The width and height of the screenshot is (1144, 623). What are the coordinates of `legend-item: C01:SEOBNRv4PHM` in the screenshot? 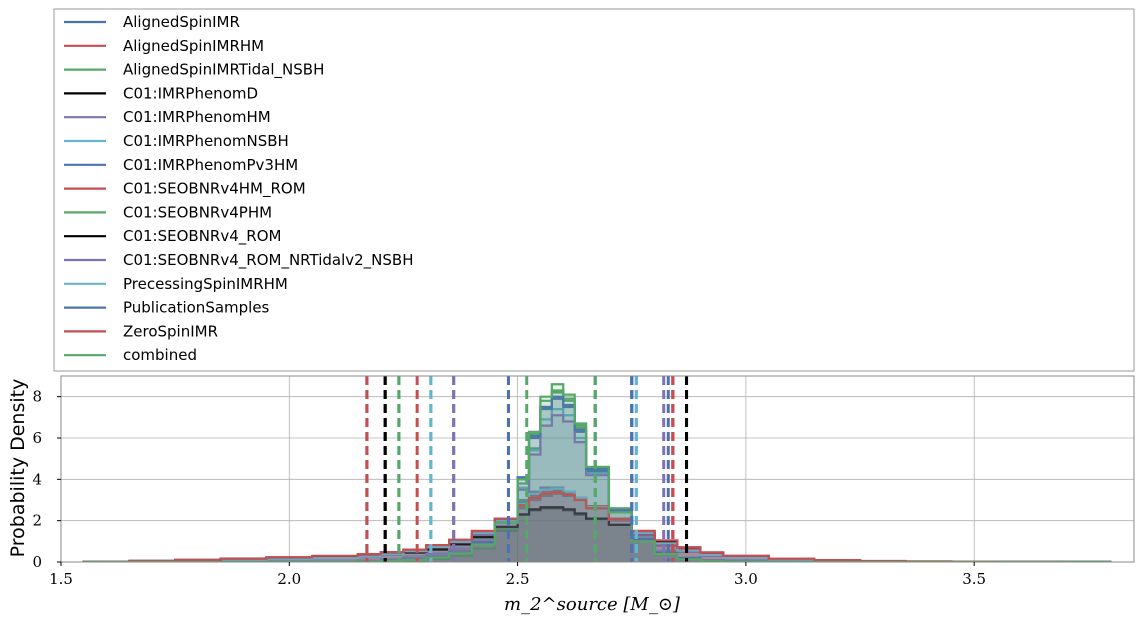 It's located at (168, 212).